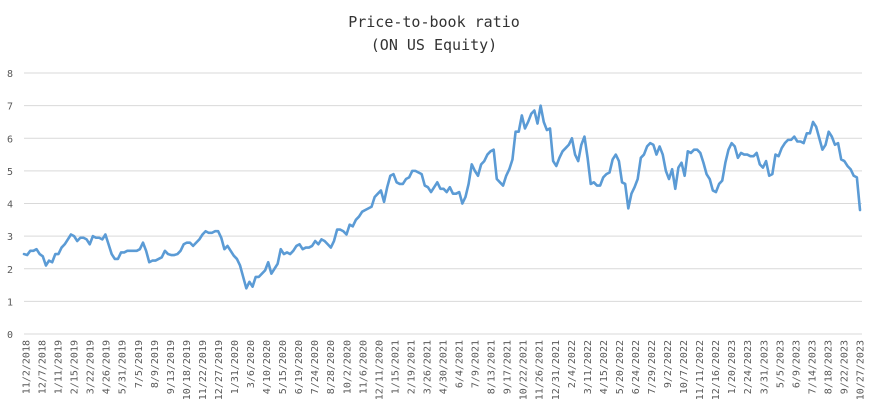 This screenshot has height=418, width=876. I want to click on x-tick-label: 3/26/2021, so click(427, 367).